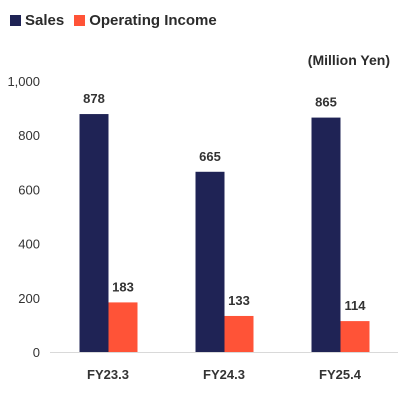 The height and width of the screenshot is (400, 400). I want to click on legend-label-operating-income: Operating Income, so click(153, 20).